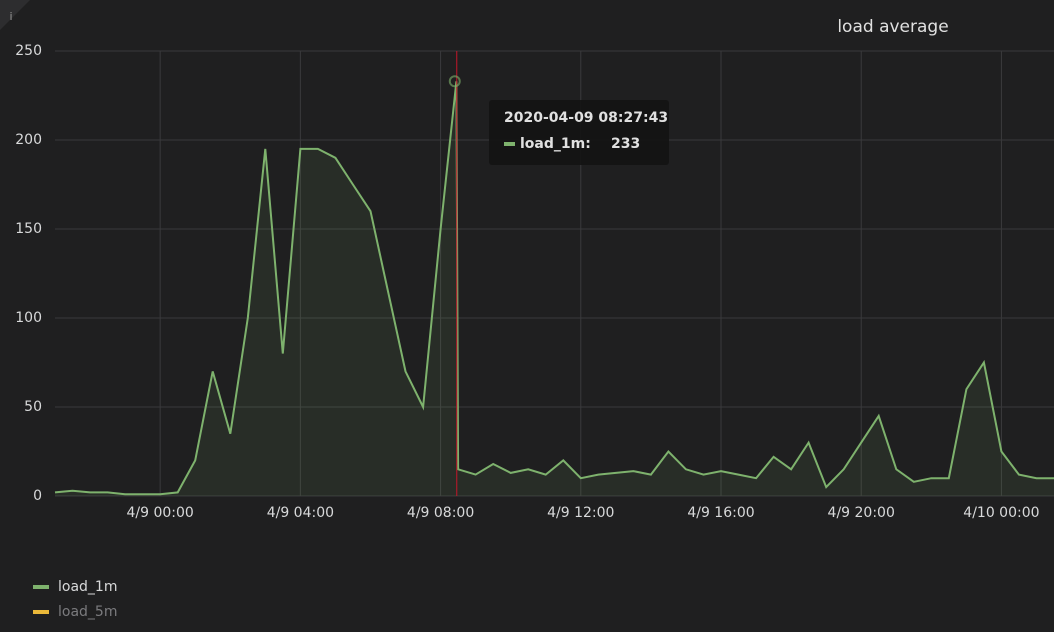 The image size is (1054, 632). Describe the element at coordinates (28, 229) in the screenshot. I see `y-tick-label: 150` at that location.